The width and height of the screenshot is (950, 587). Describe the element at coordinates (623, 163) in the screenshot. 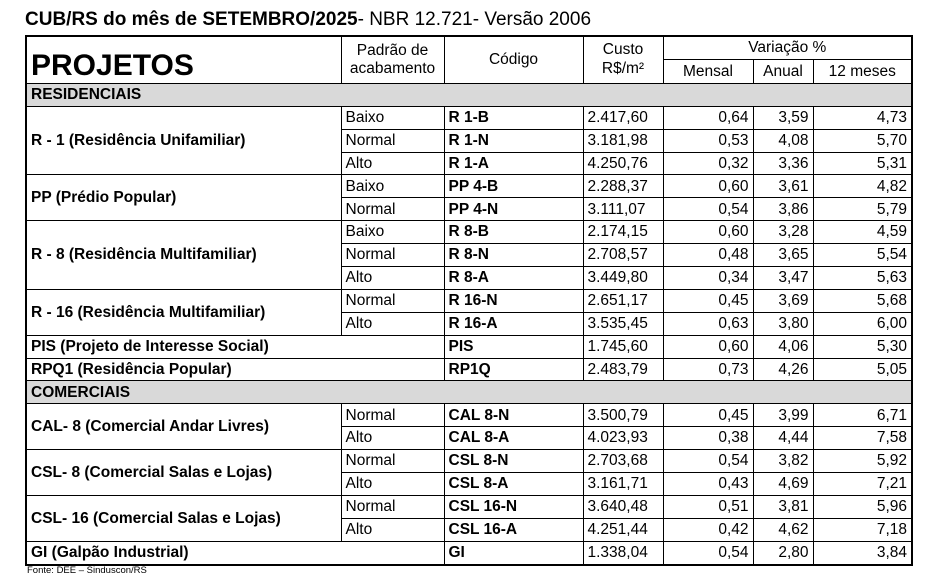

I see `custo: 4.250,76` at that location.